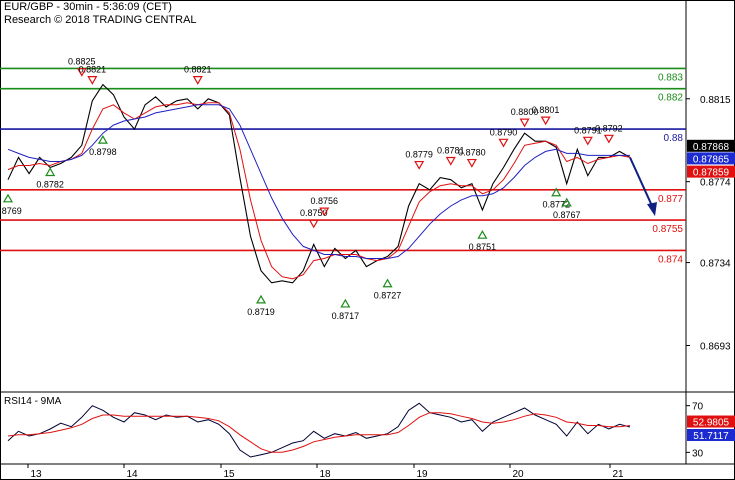  Describe the element at coordinates (103, 152) in the screenshot. I see `low-label: 0.8798` at that location.